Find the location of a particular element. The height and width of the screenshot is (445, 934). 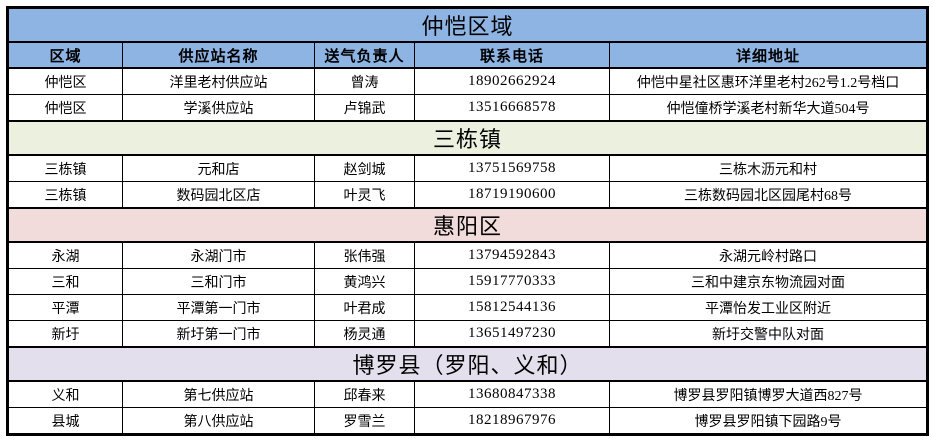

region-cell: 县城 is located at coordinates (65, 421).